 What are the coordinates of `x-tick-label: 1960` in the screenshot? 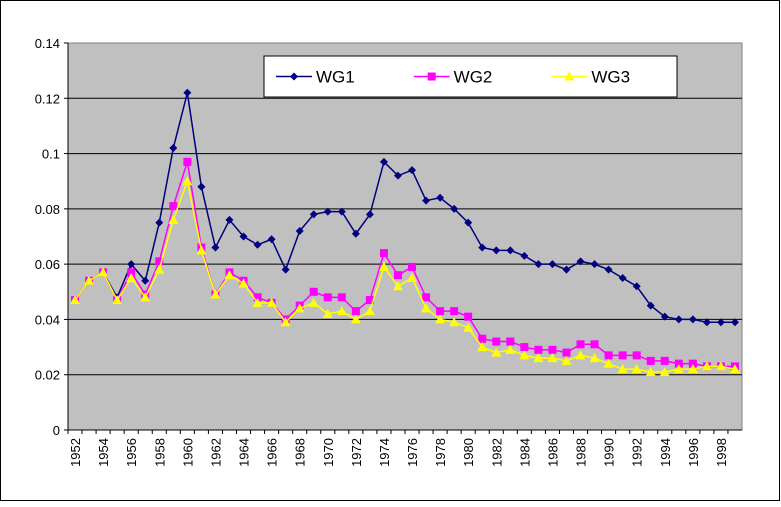 It's located at (187, 452).